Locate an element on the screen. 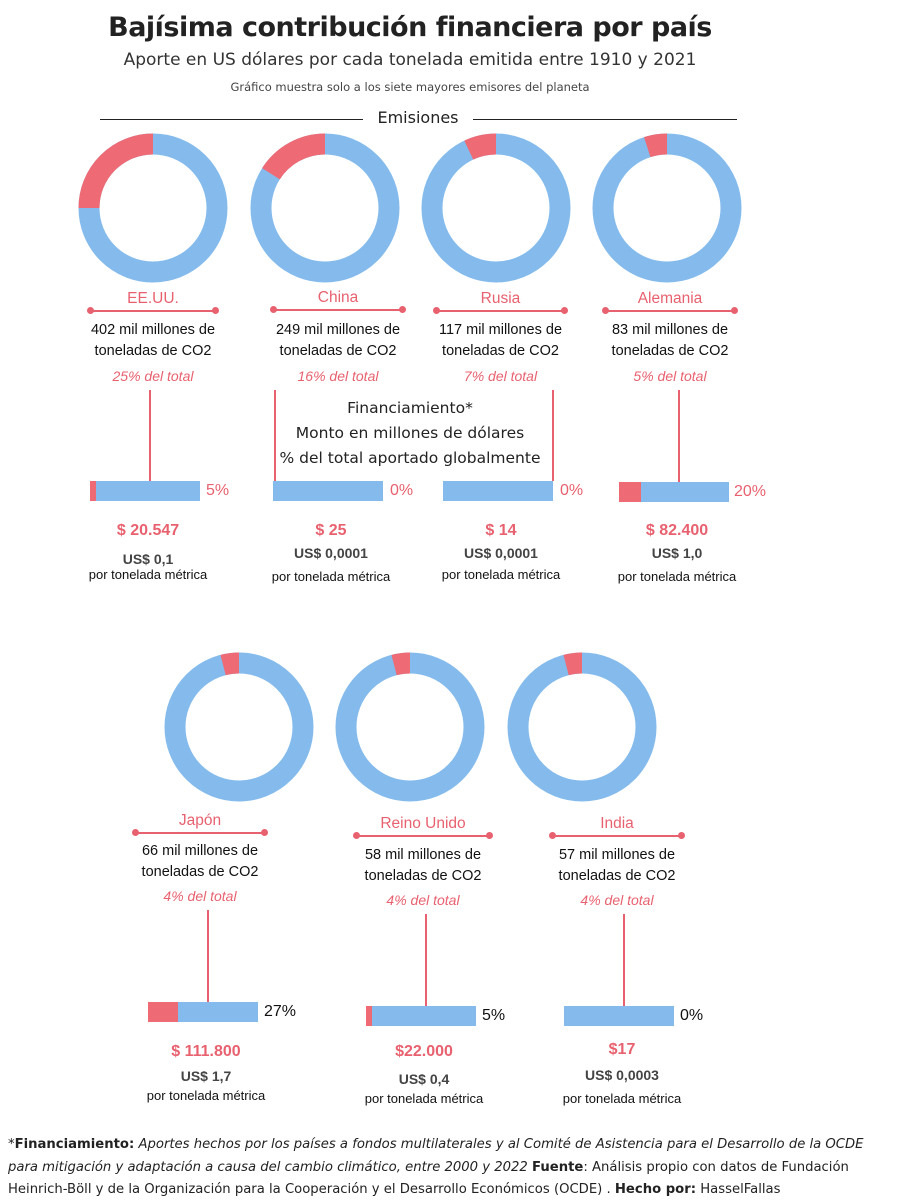 Image resolution: width=900 pixels, height=1202 pixels. funding-amount-jap-n: $ 111.800 is located at coordinates (206, 1051).